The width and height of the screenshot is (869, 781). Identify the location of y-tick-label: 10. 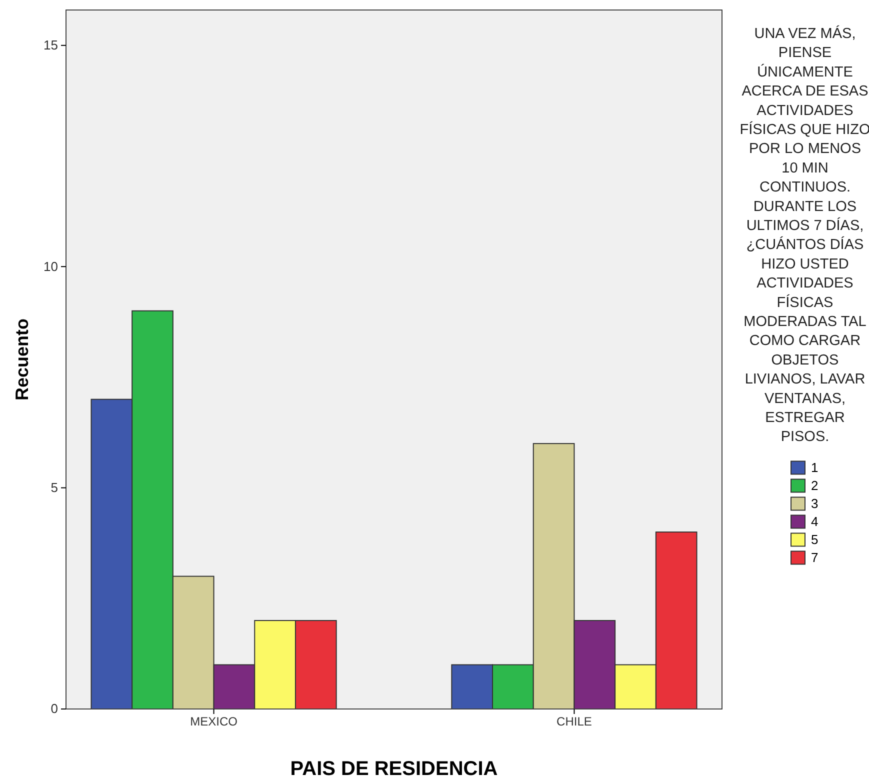
(51, 266).